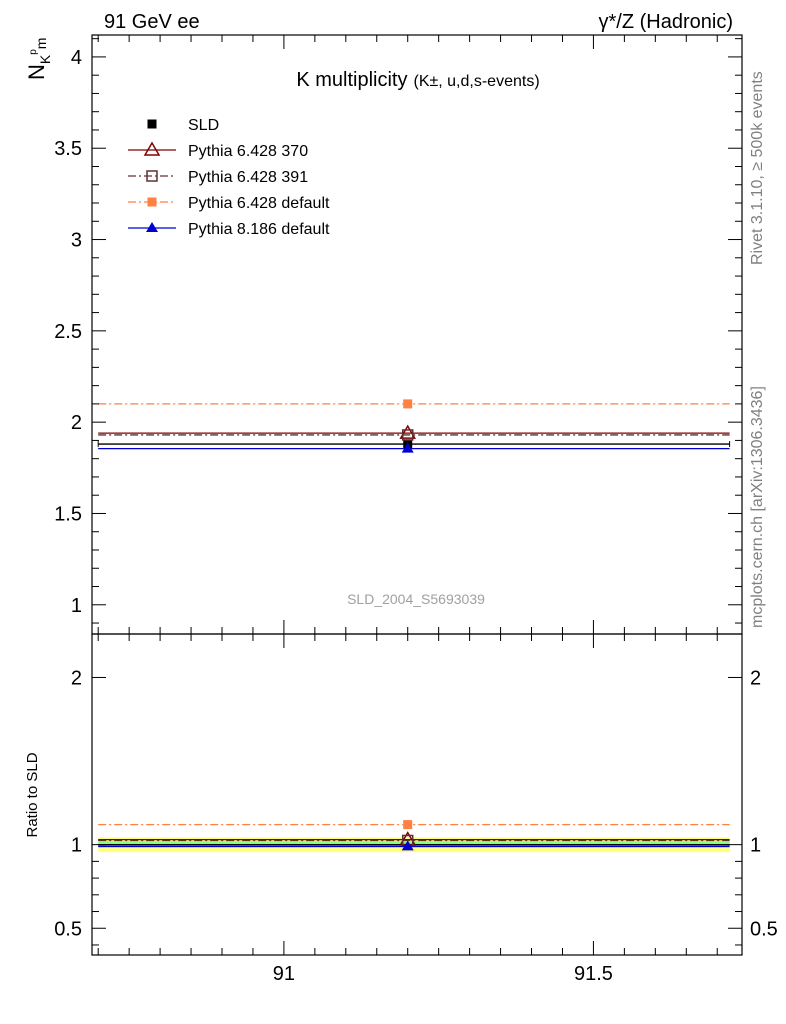 The width and height of the screenshot is (786, 1024). Describe the element at coordinates (152, 202) in the screenshot. I see `legend-marker-pdef` at that location.